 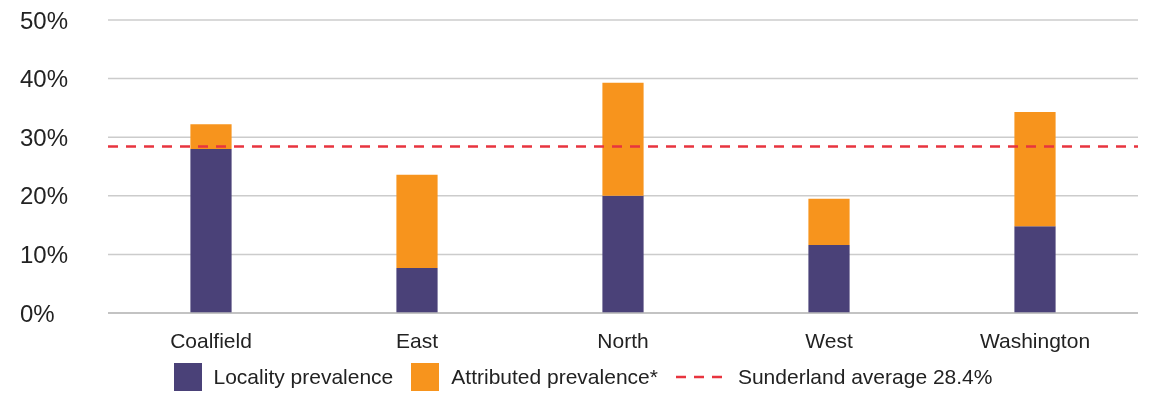 What do you see at coordinates (44, 79) in the screenshot?
I see `y-tick-label: 40%` at bounding box center [44, 79].